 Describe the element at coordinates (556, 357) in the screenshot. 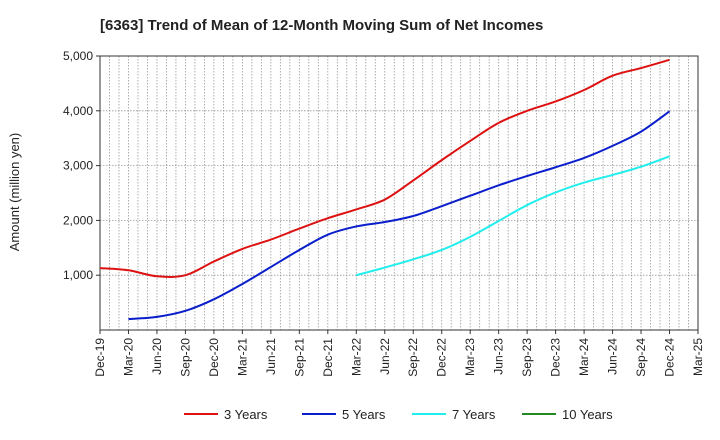

I see `x-tick-label: Dec-23` at that location.